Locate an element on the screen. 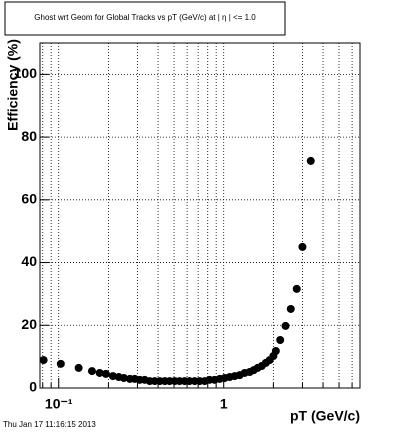  x-tick-label: 10⁻¹ is located at coordinates (59, 404).